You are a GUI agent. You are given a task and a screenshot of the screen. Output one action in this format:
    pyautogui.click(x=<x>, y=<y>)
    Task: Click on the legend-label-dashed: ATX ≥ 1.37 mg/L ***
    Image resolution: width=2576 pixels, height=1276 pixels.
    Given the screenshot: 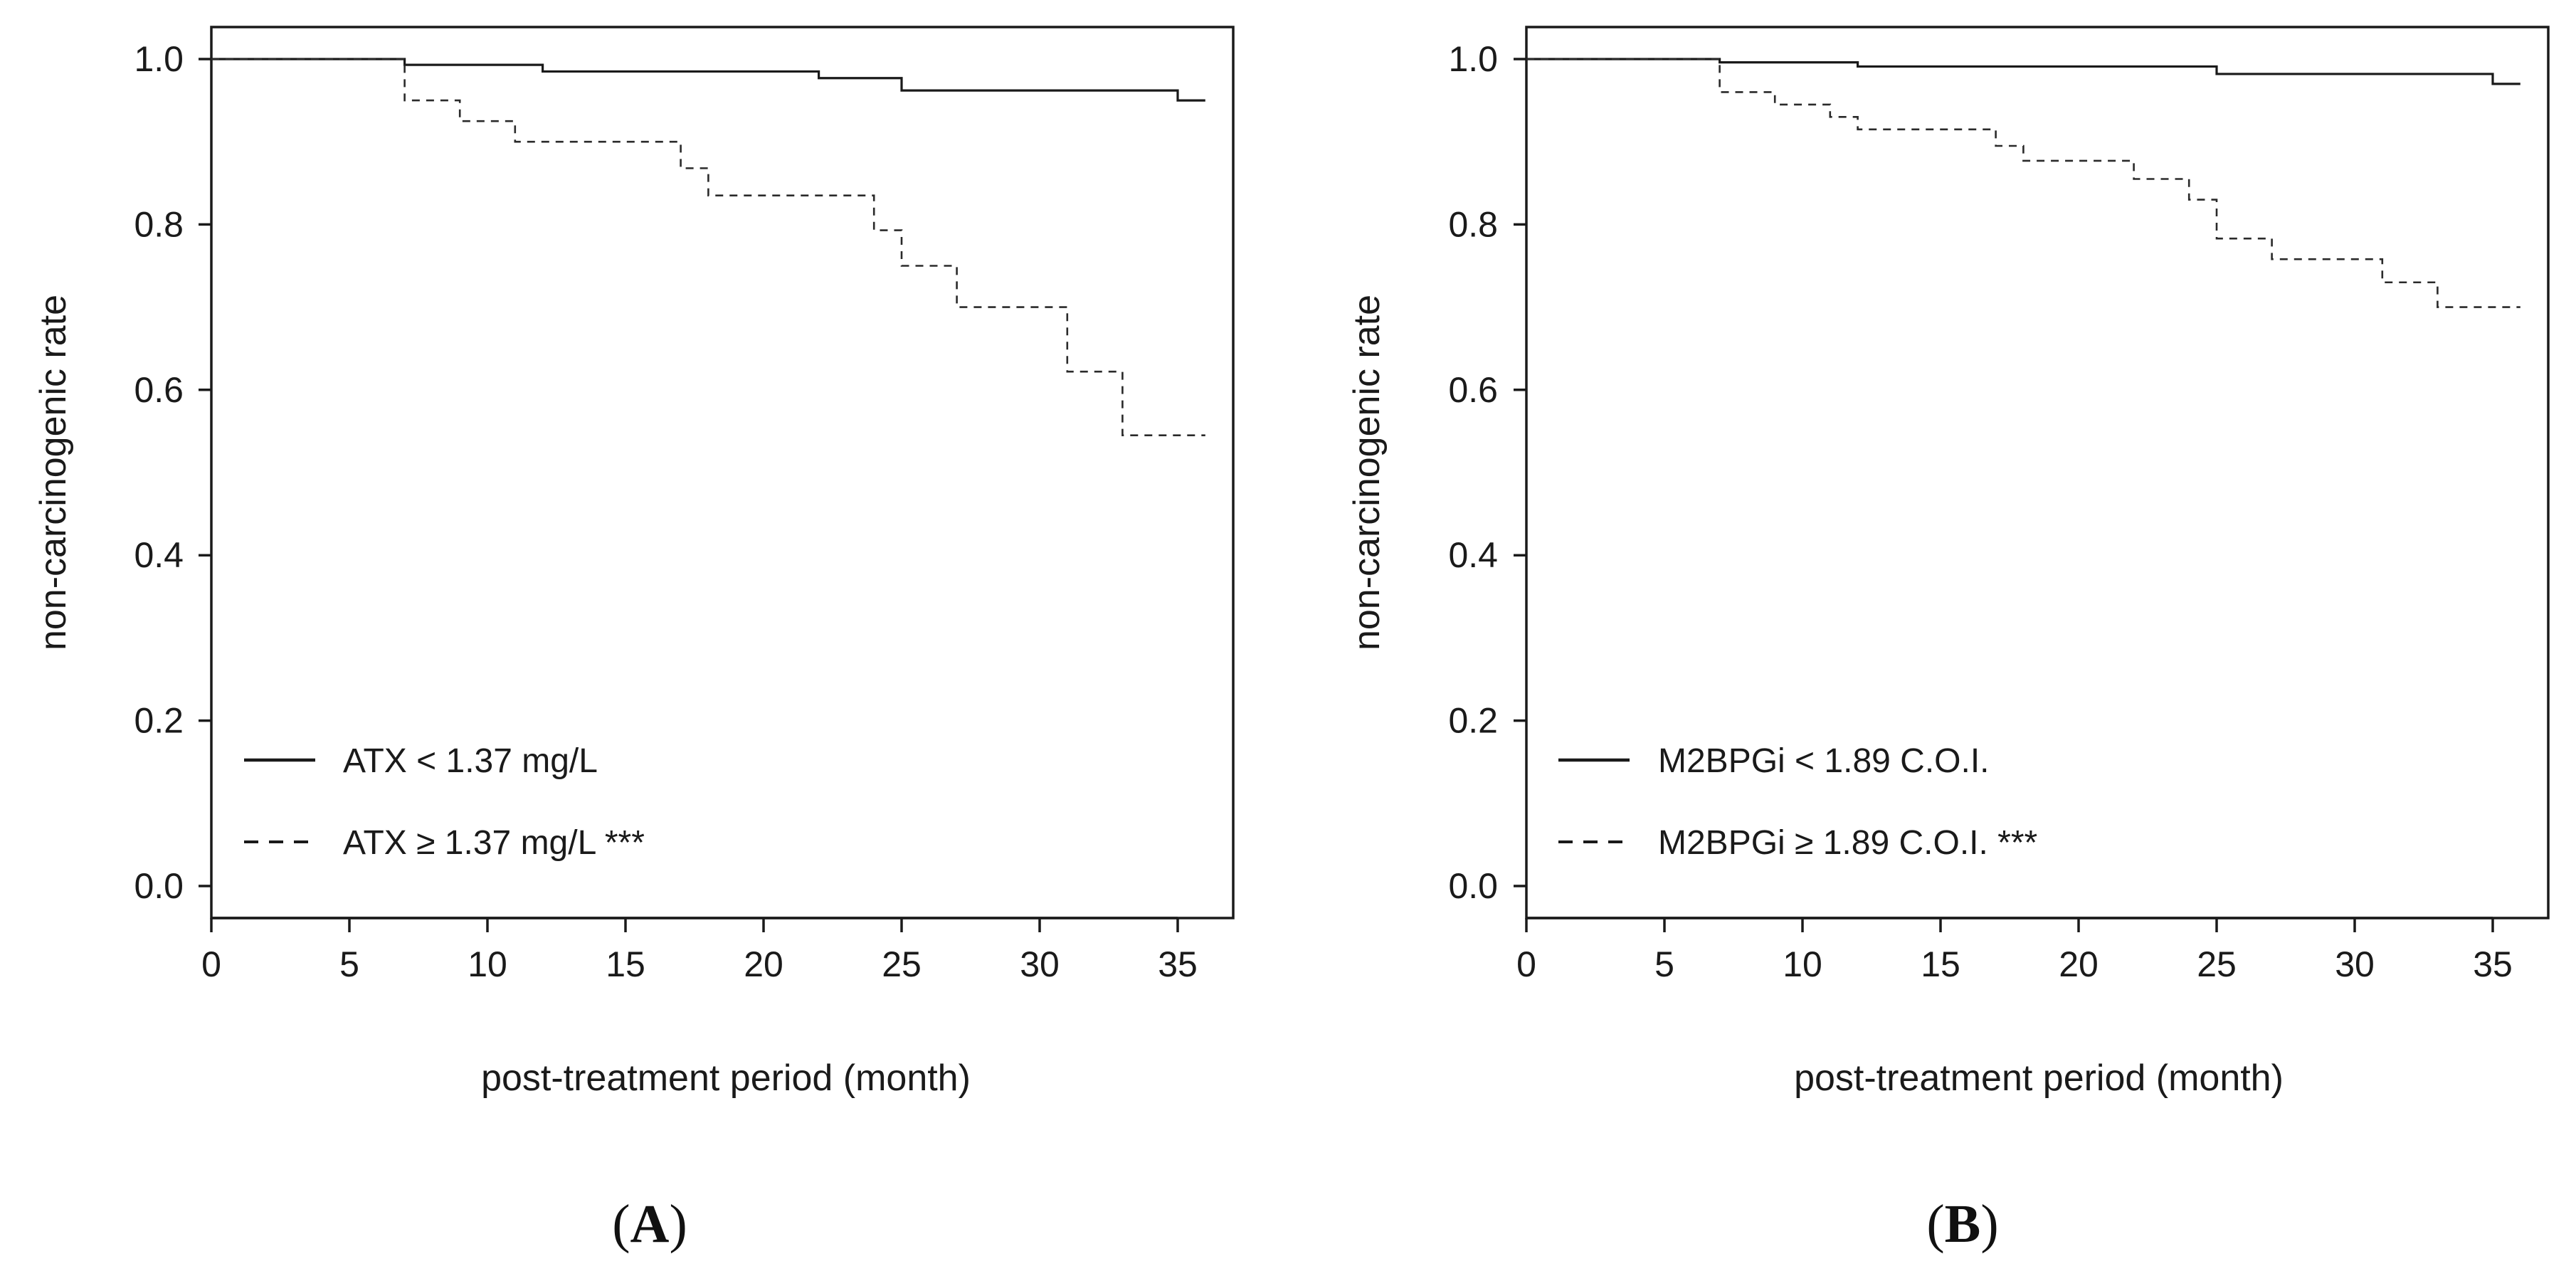 What is the action you would take?
    pyautogui.click(x=494, y=843)
    